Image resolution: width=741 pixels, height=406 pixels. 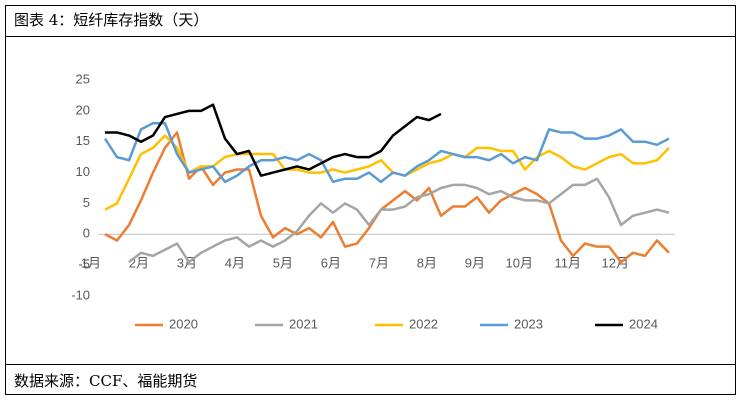 What do you see at coordinates (111, 20) in the screenshot?
I see `chart-title: 图表 4：短纤库存指数（天）` at bounding box center [111, 20].